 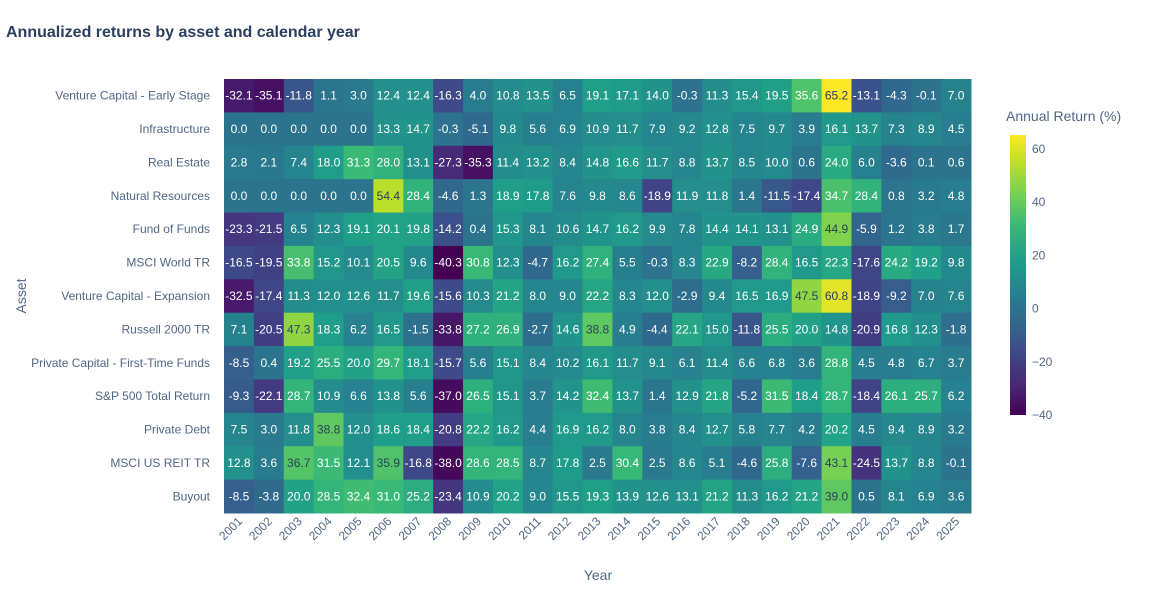 What do you see at coordinates (160, 196) in the screenshot?
I see `y-tick-label: Natural Resources` at bounding box center [160, 196].